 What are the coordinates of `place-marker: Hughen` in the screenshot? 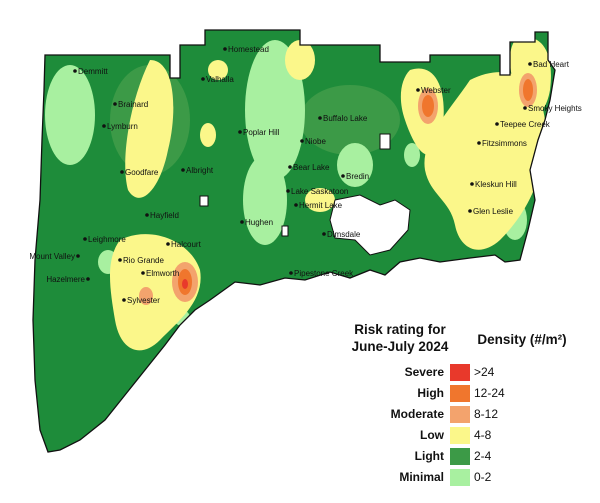 It's located at (256, 222).